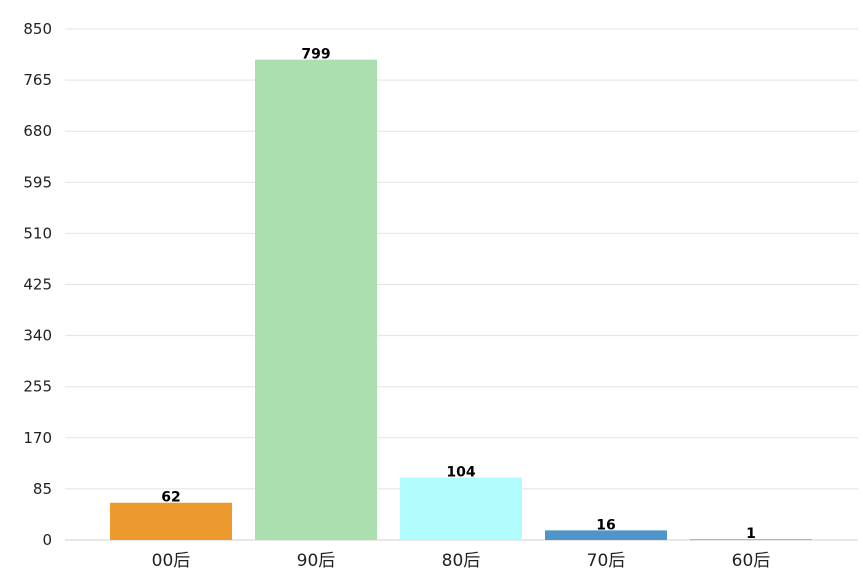  I want to click on x-axis-tick-labels: 00后 90后 80后 70后 60后, so click(461, 561).